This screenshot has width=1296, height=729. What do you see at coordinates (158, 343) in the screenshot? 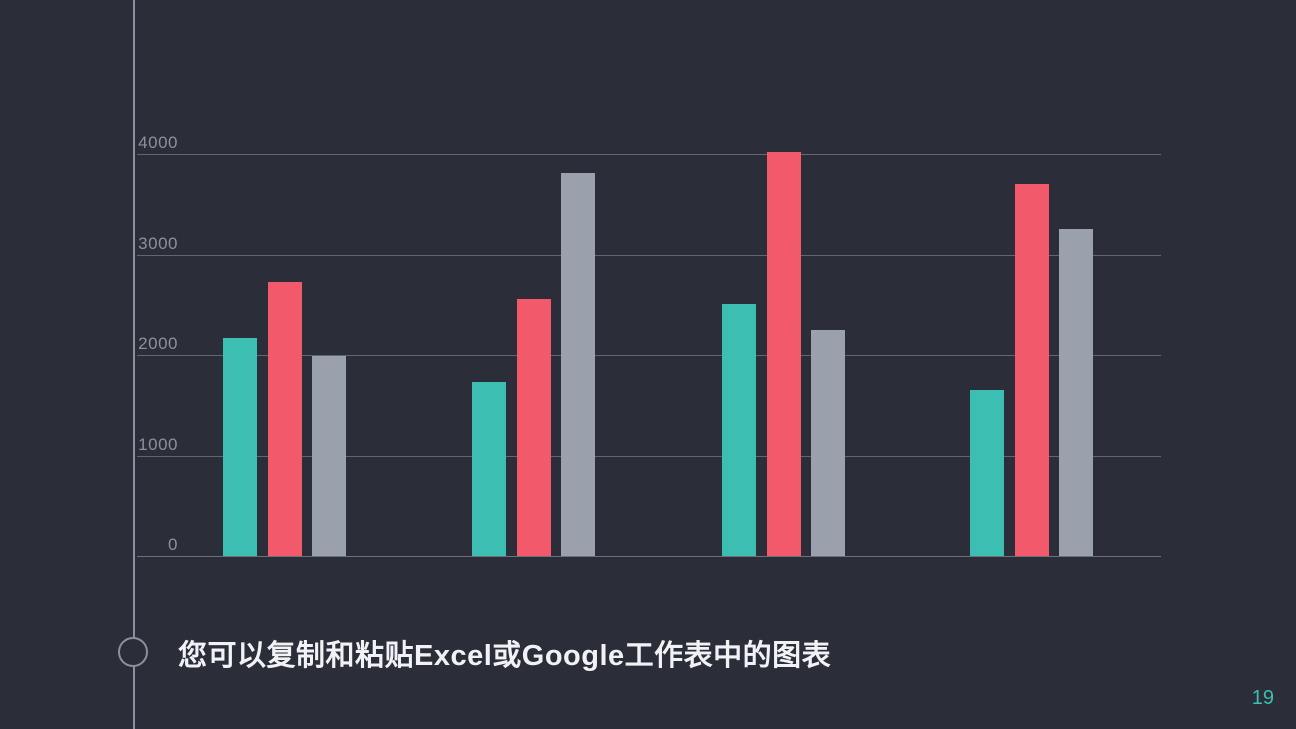
I see `y-tick-label-2000: 2000` at bounding box center [158, 343].